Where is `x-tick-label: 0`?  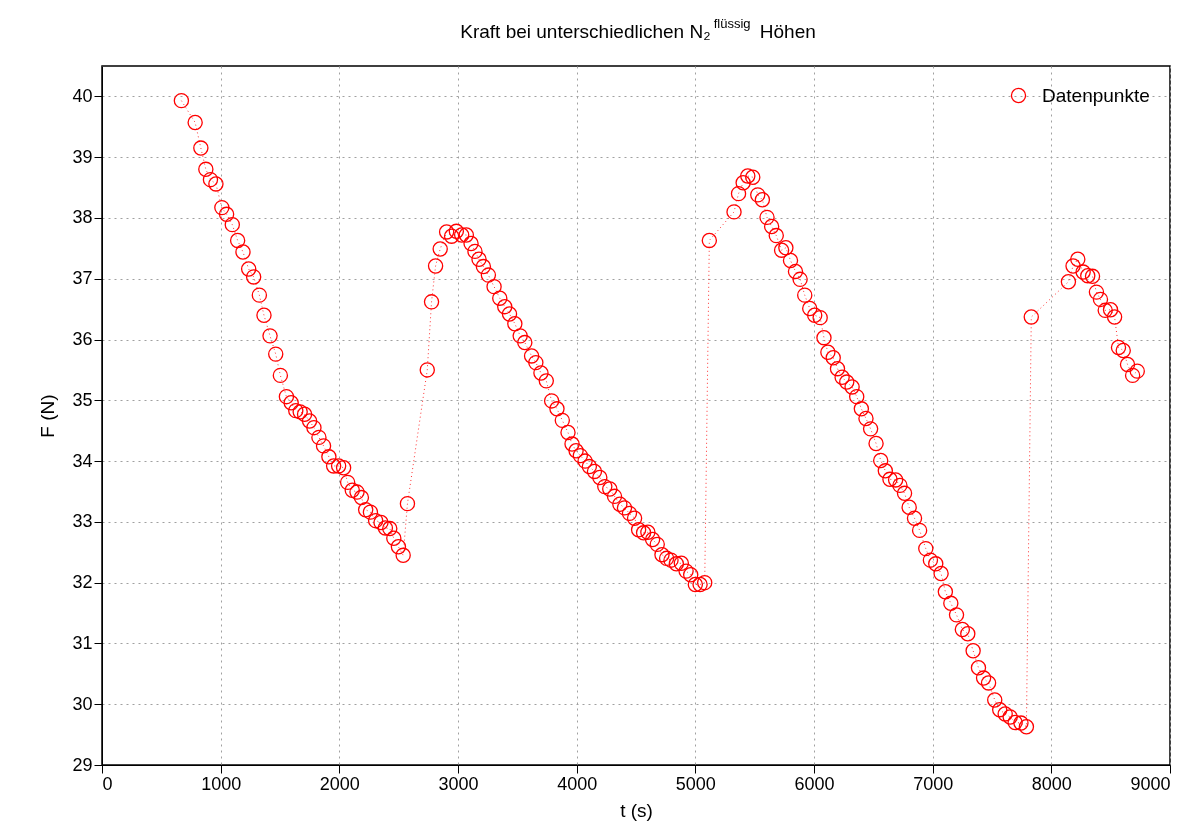
x-tick-label: 0 is located at coordinates (107, 783).